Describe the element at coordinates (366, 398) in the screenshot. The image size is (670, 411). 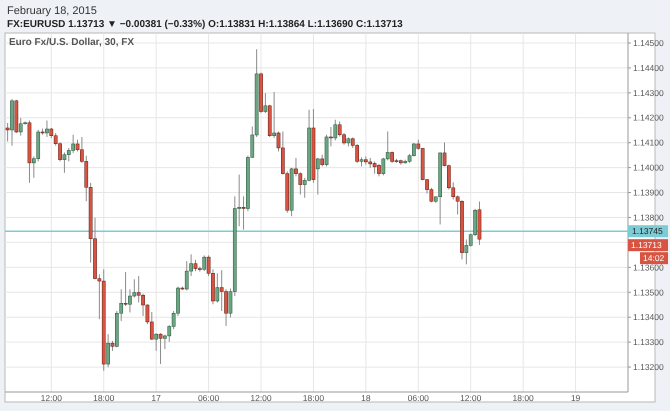
I see `x-tick-label: 18` at that location.